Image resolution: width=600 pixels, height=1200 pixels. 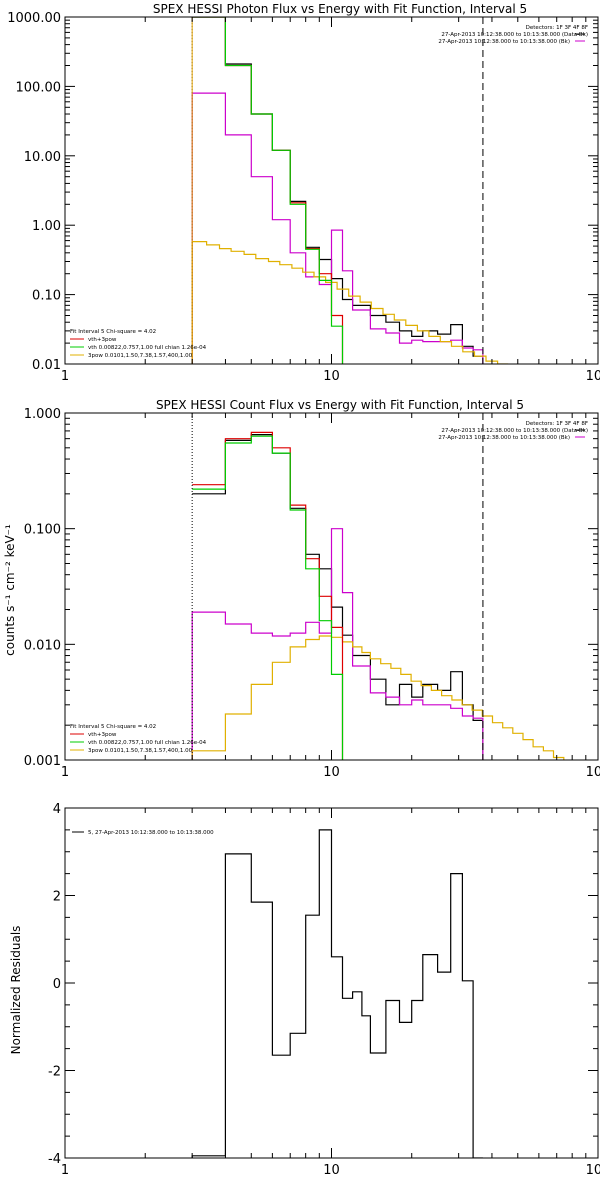 I want to click on y-tick-label: -2, so click(x=54, y=1072).